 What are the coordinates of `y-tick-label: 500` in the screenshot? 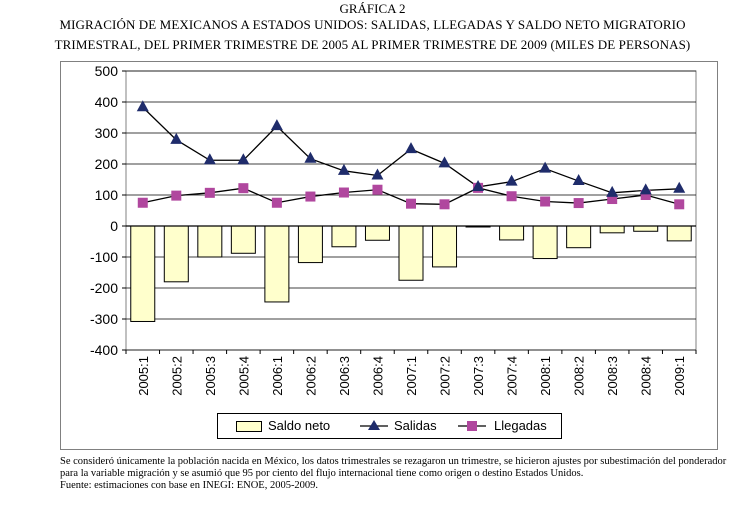 It's located at (107, 71).